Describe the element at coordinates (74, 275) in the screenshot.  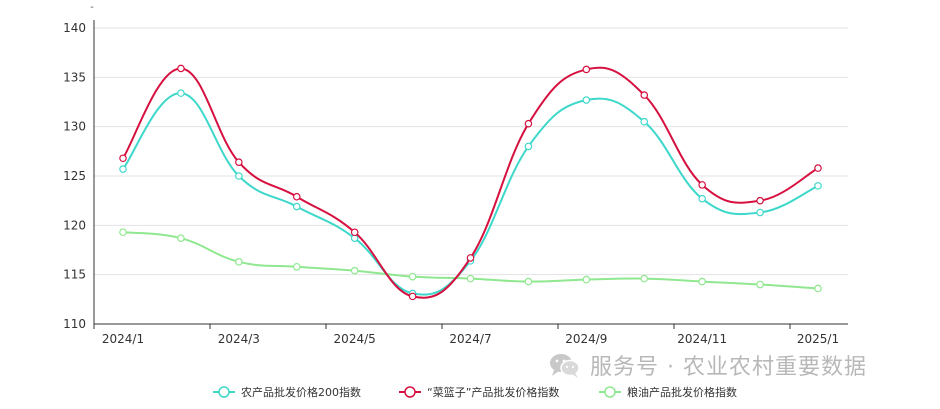
I see `y-tick-label: 115` at that location.